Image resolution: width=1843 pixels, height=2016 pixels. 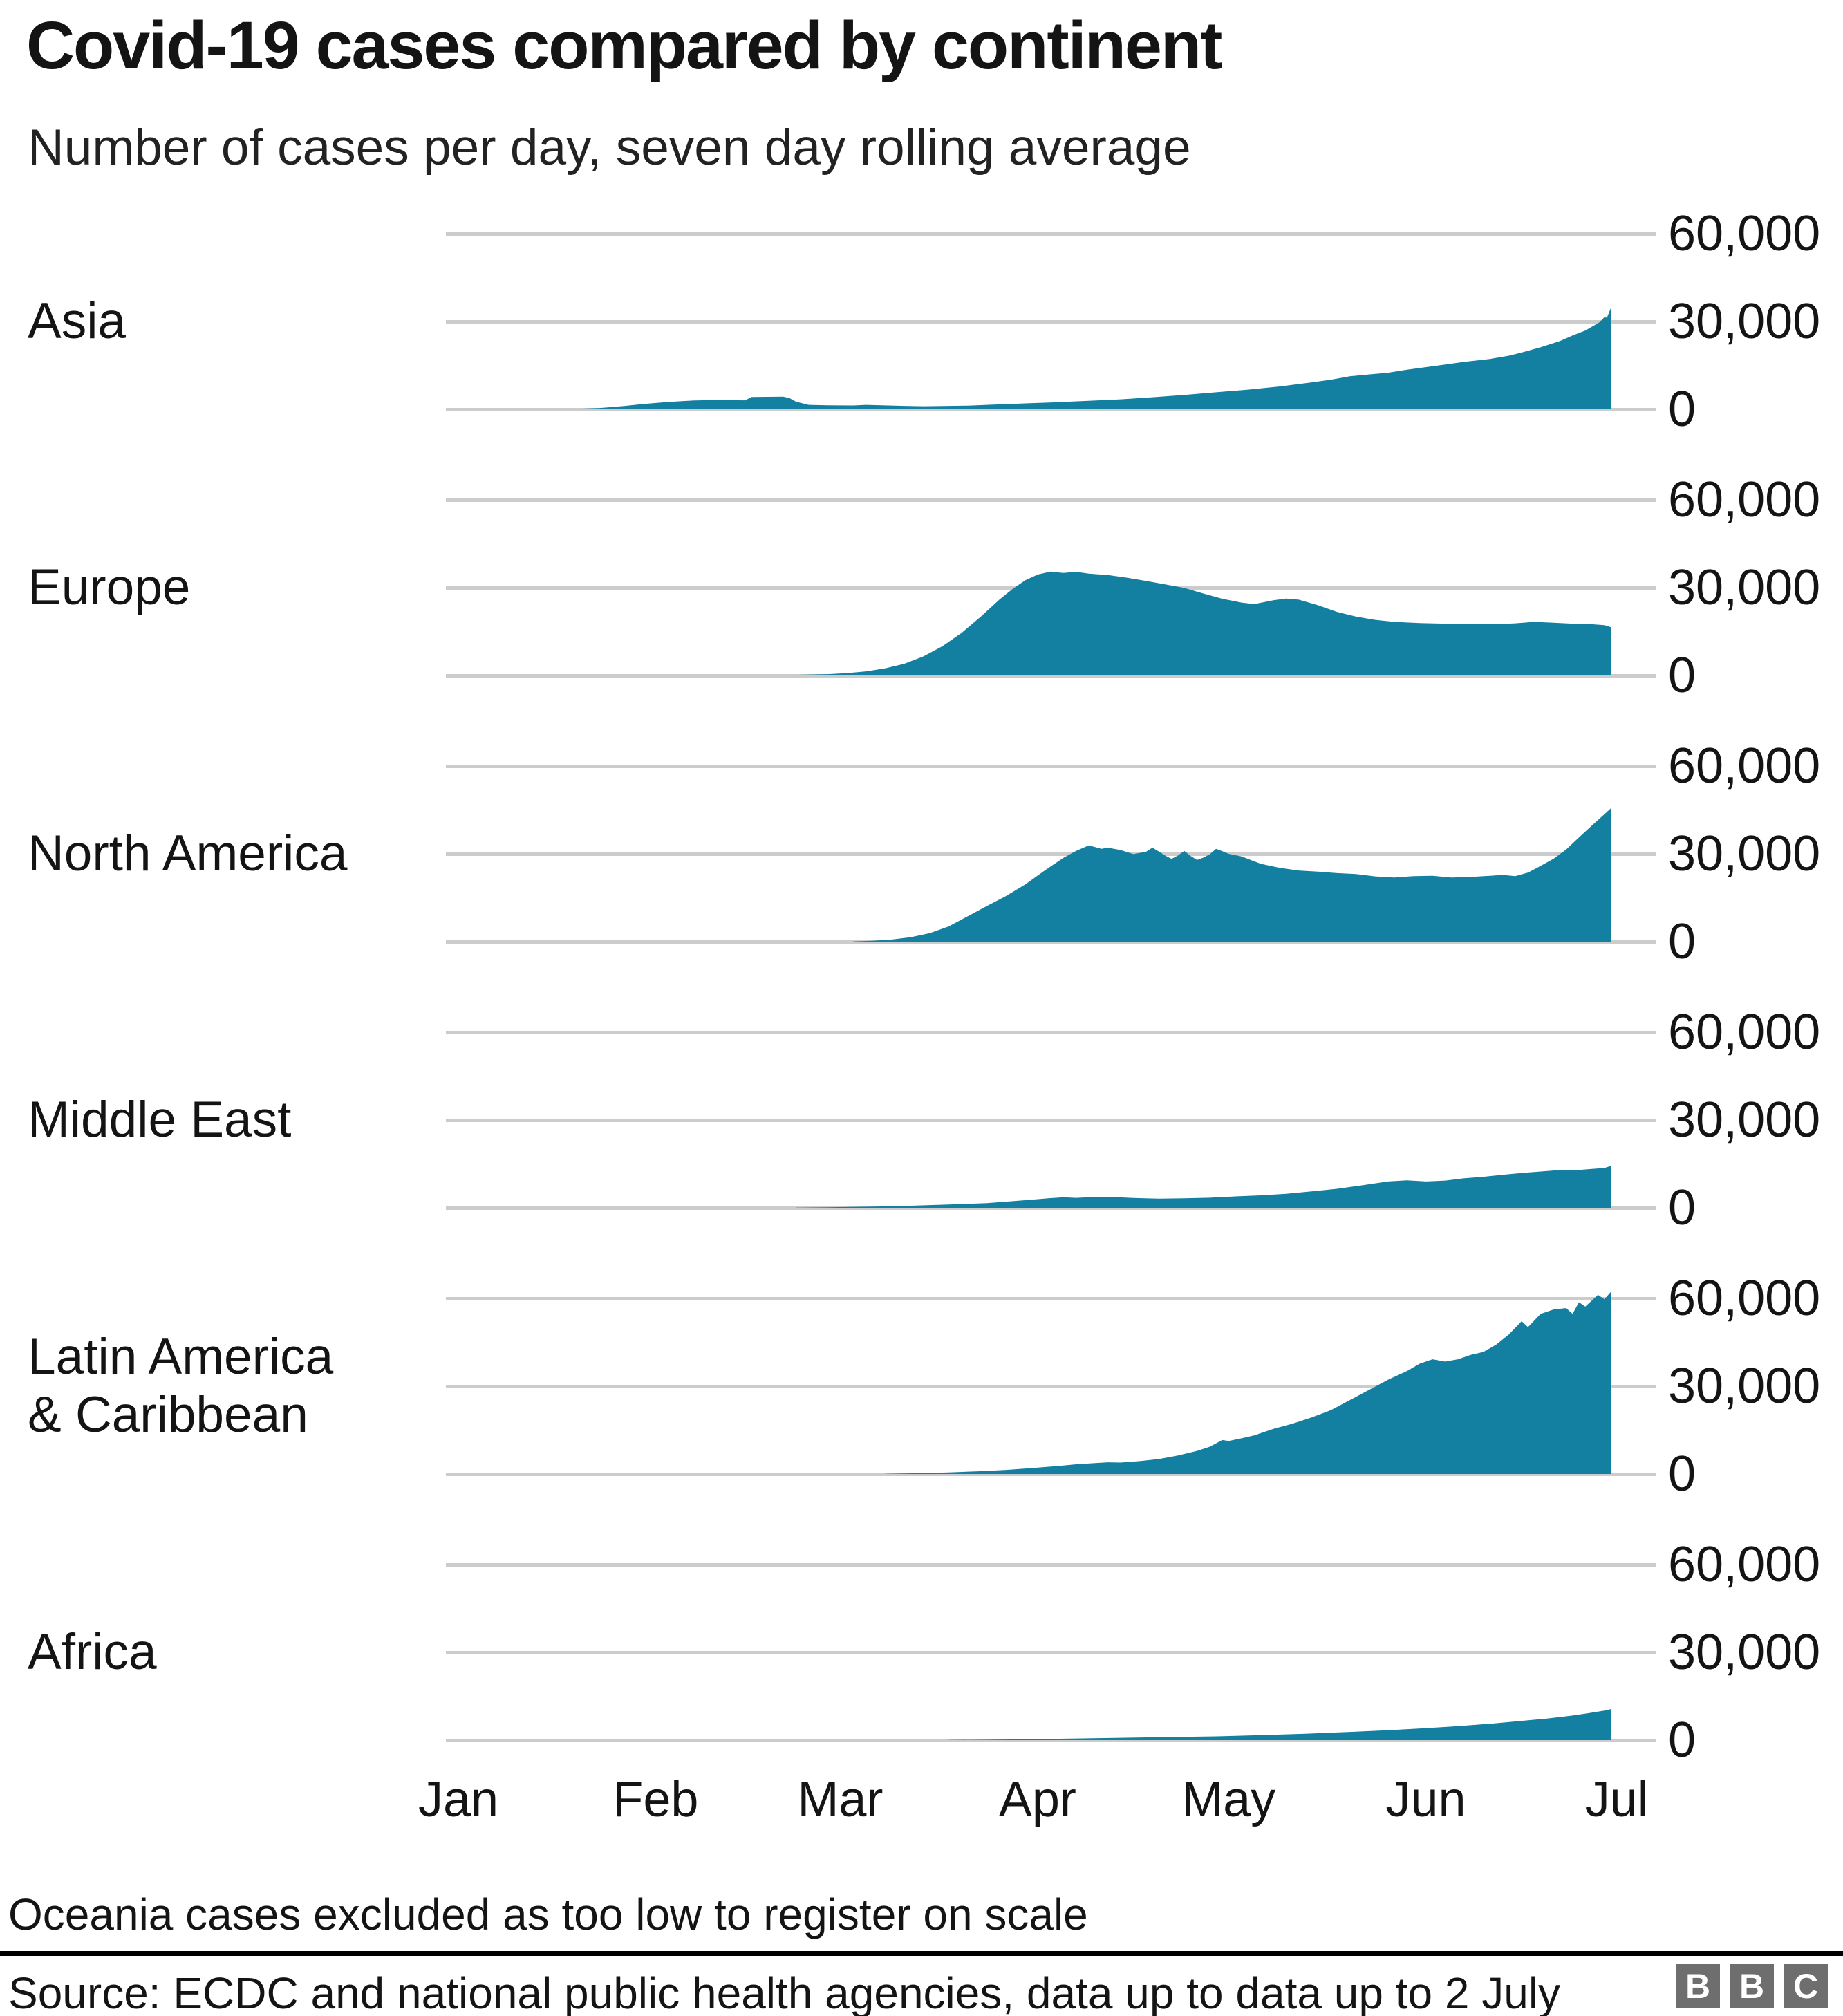 What do you see at coordinates (77, 321) in the screenshot?
I see `row-label-line: Asia` at bounding box center [77, 321].